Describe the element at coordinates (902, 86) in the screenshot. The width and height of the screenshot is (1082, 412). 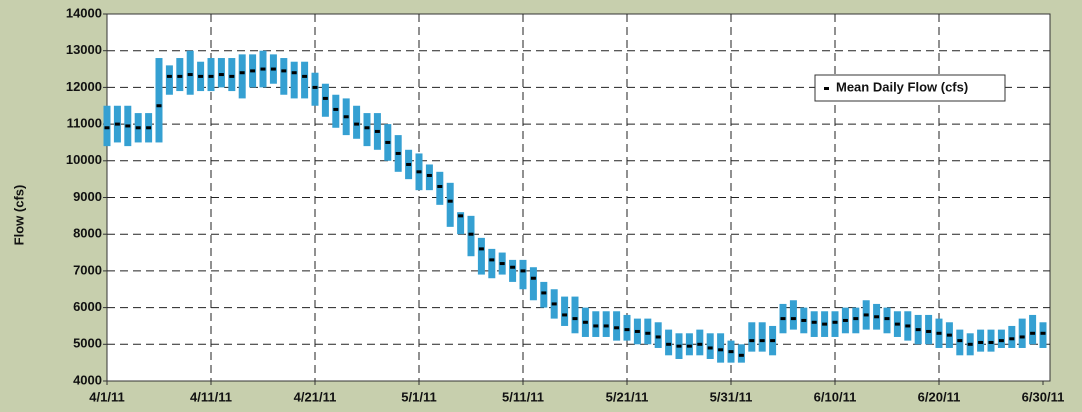
I see `legend-label: Mean Daily Flow (cfs)` at that location.